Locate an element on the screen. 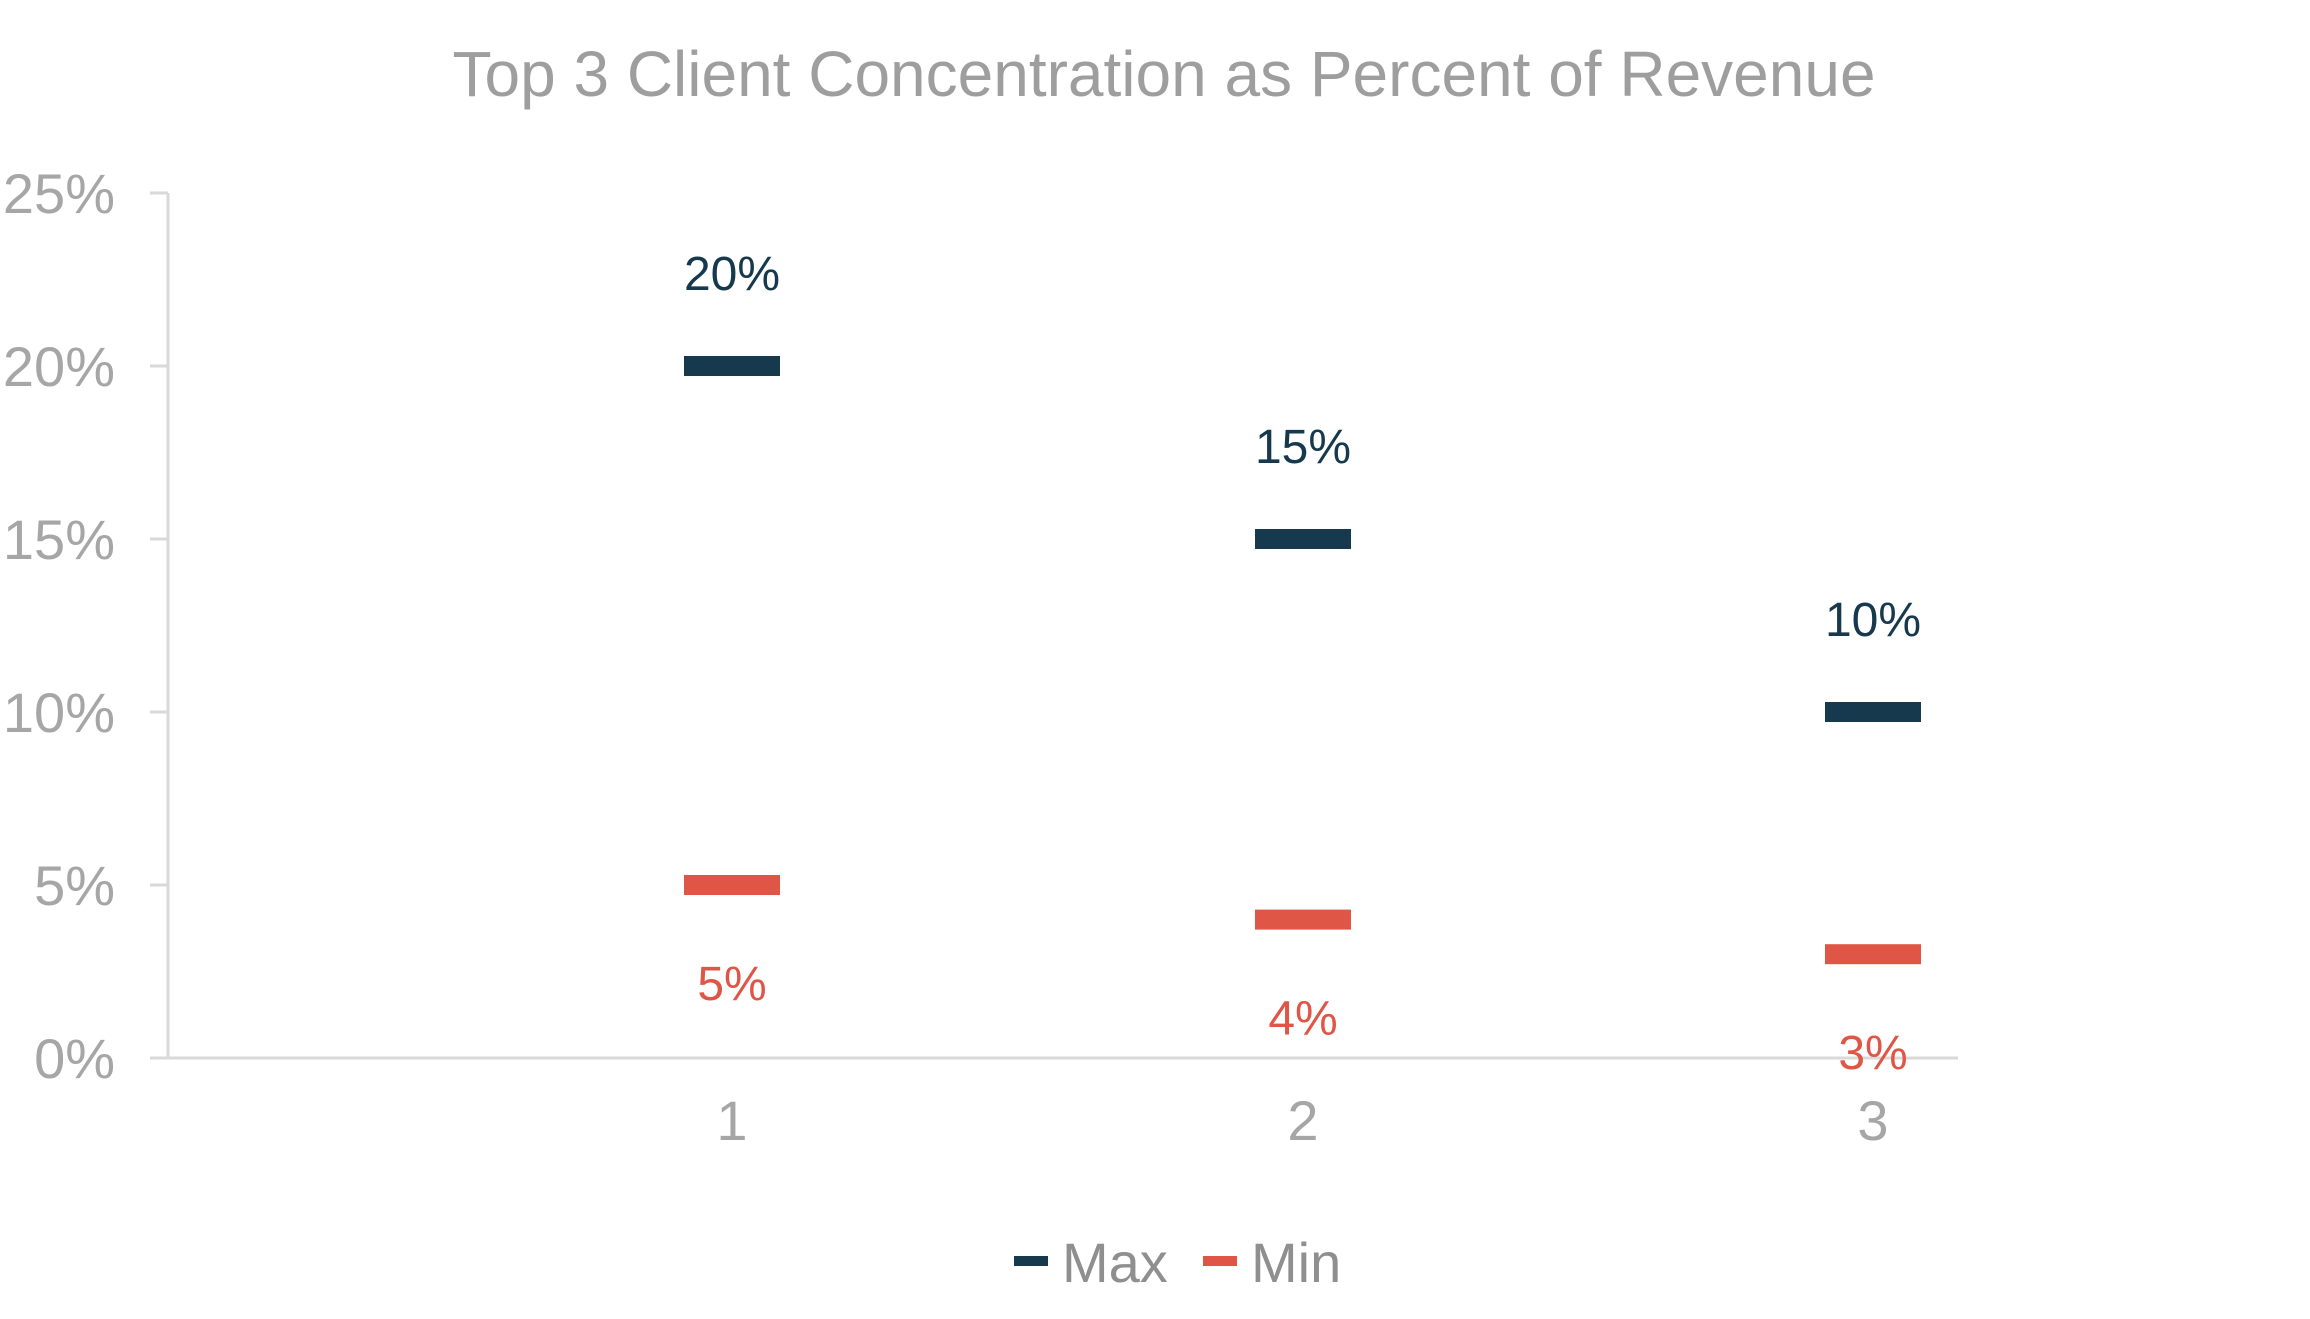 Image resolution: width=2310 pixels, height=1319 pixels. data-label-min: 4% is located at coordinates (1302, 1019).